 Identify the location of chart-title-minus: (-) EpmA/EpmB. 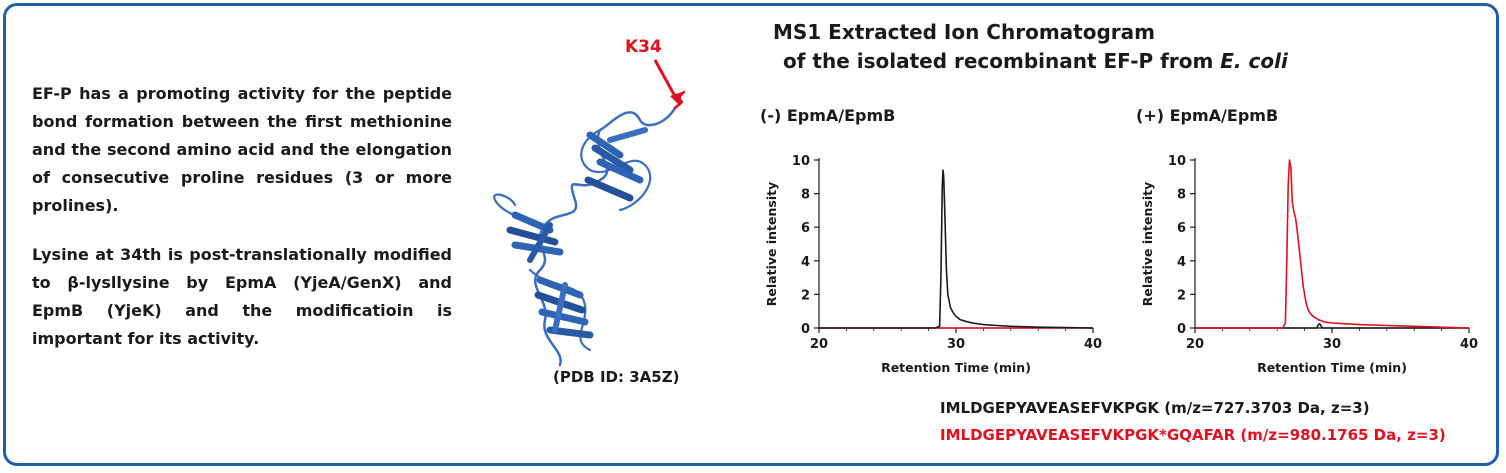
(828, 115).